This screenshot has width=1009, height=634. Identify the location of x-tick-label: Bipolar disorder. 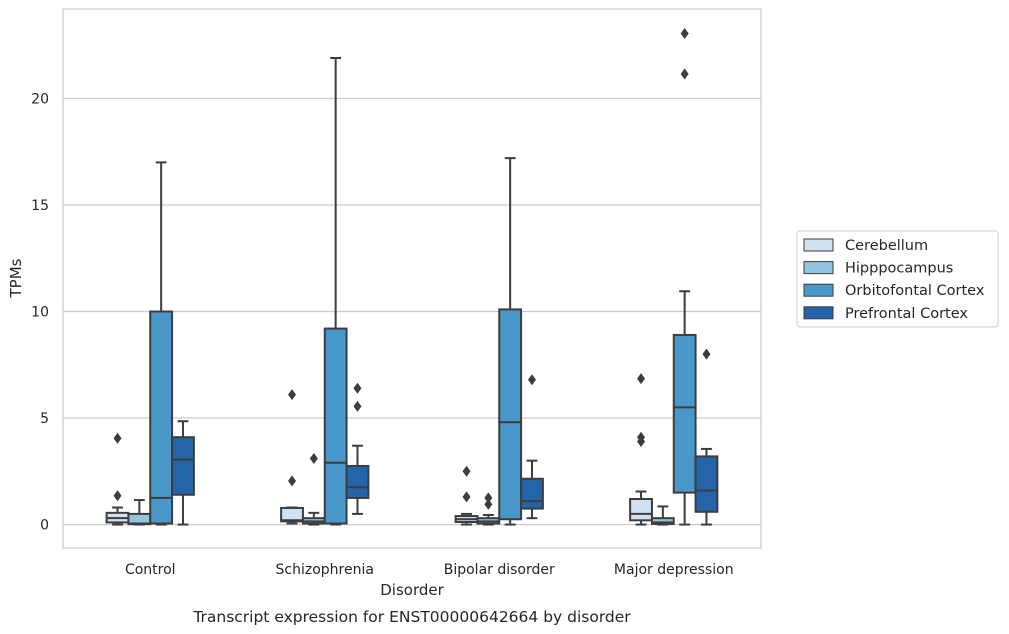
(499, 570).